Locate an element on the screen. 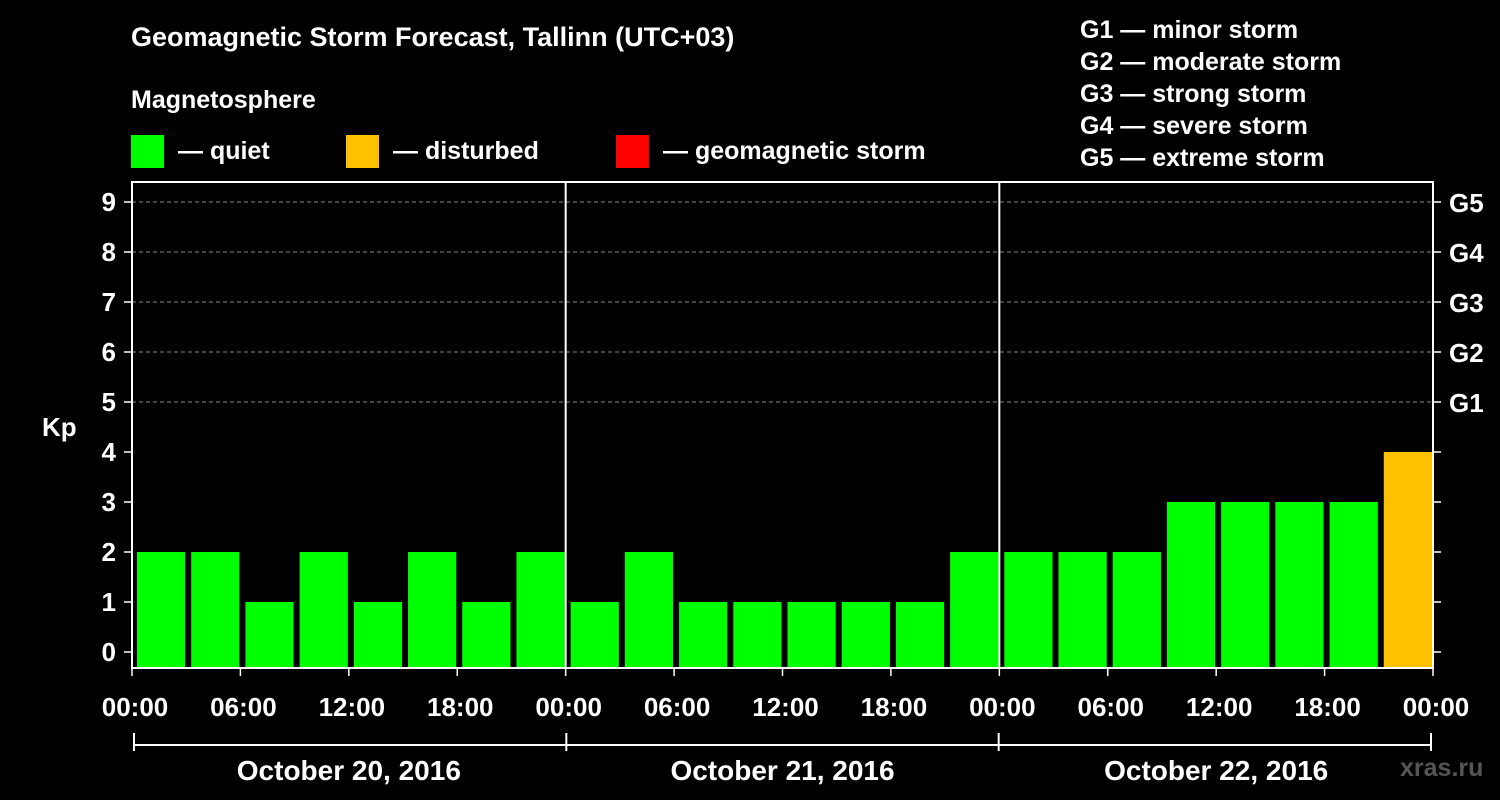  right-tick-label-G2: G2 is located at coordinates (1466, 353).